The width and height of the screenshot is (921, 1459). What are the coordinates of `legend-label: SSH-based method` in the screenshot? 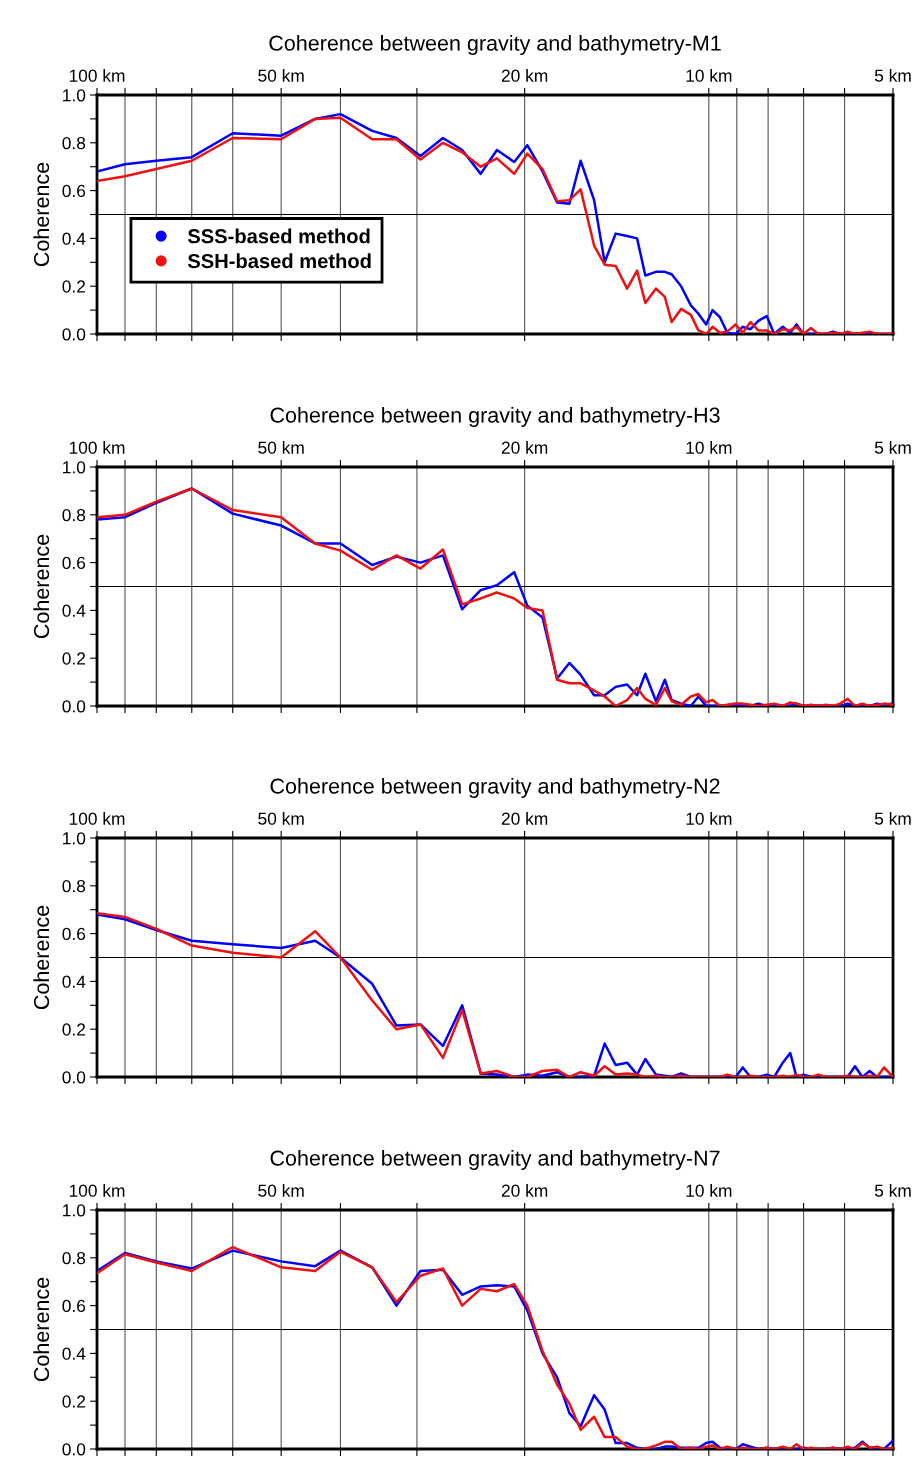 It's located at (279, 261).